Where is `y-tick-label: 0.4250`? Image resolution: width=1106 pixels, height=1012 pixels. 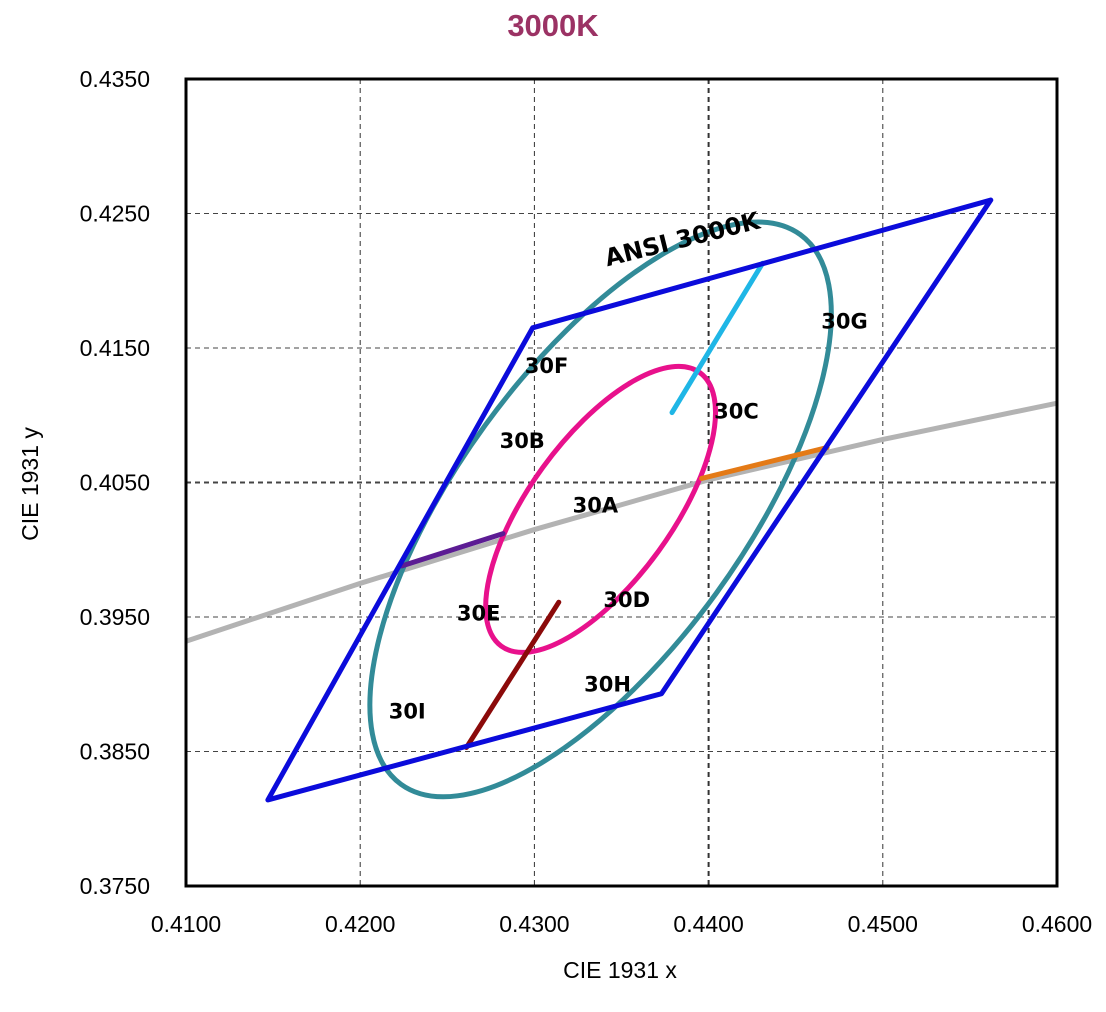
y-tick-label: 0.4250 is located at coordinates (115, 214).